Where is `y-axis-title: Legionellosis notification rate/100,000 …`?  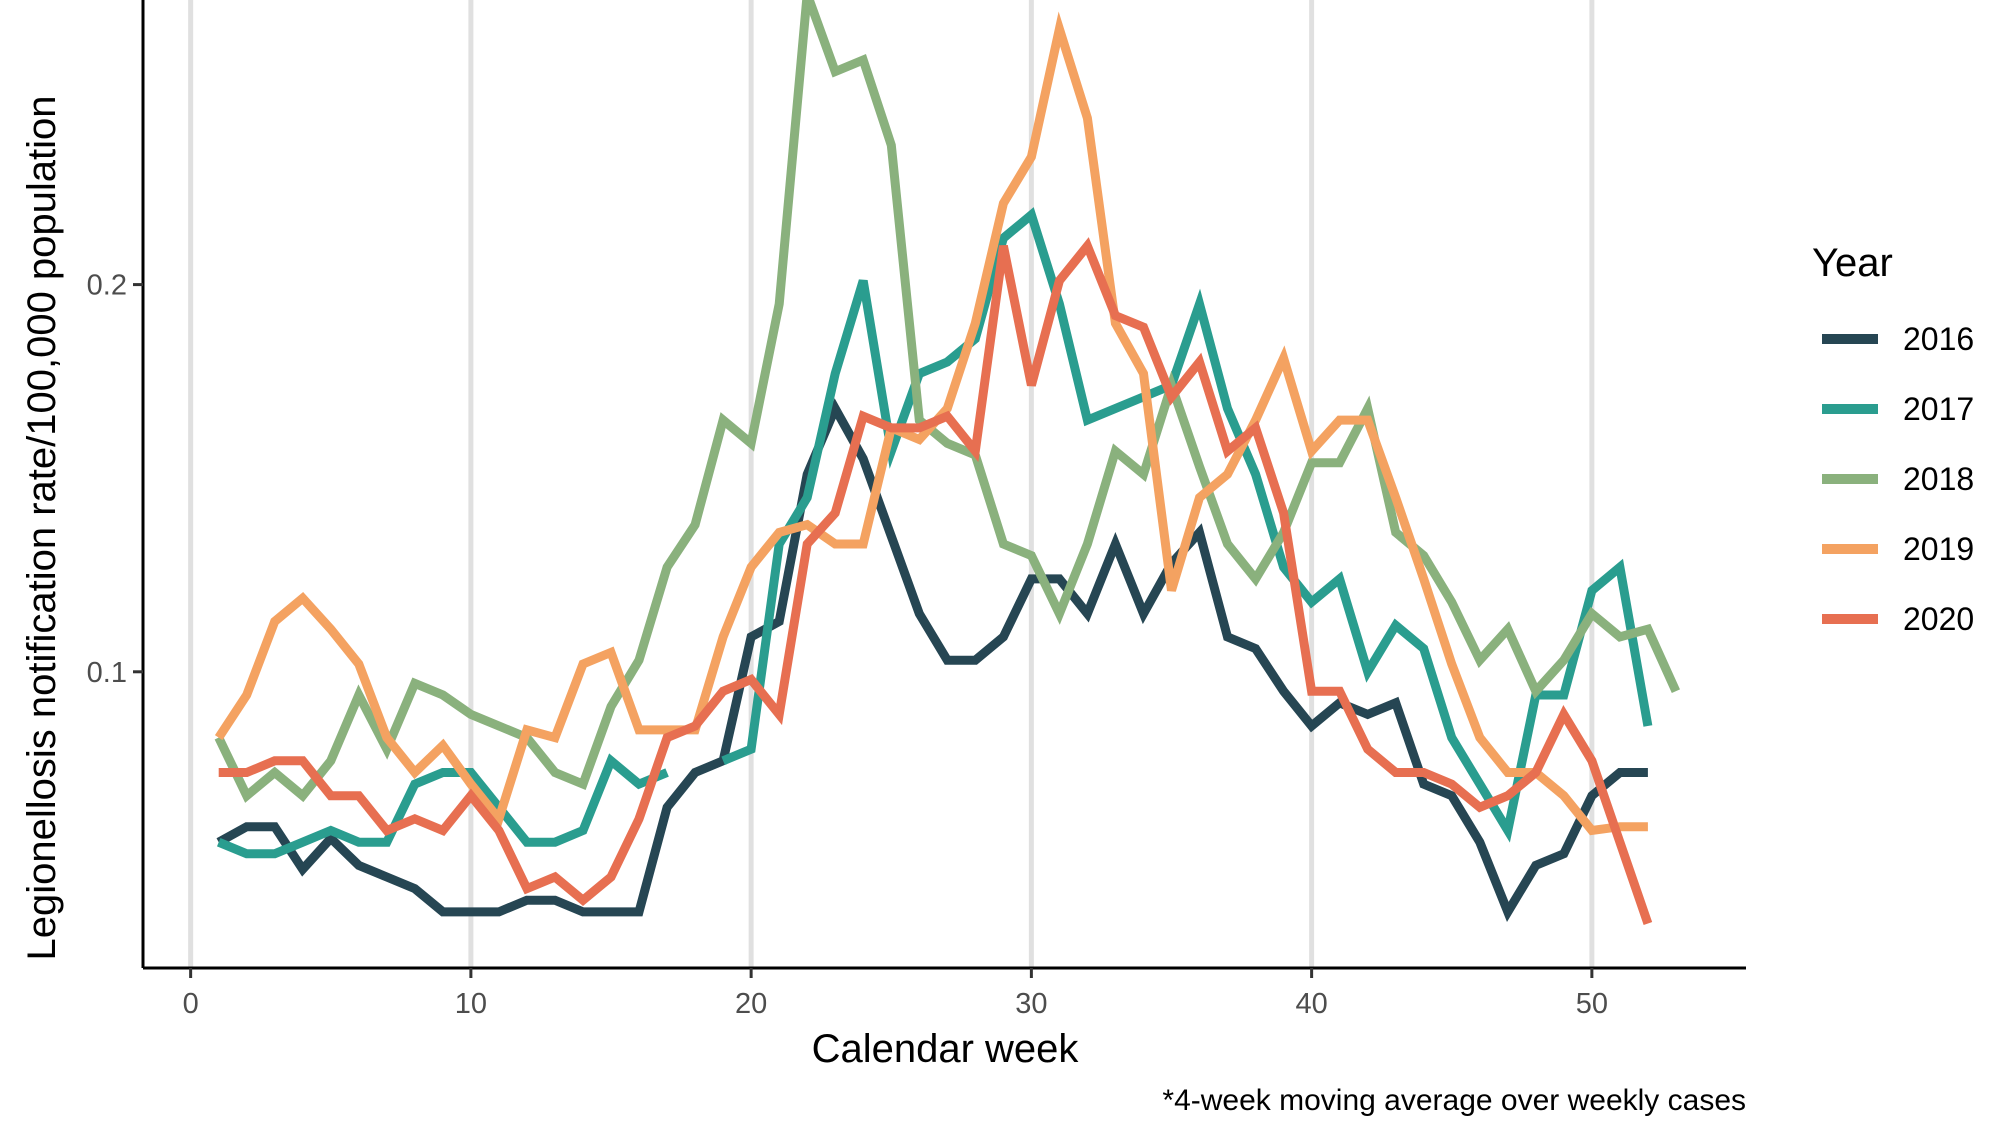 y-axis-title: Legionellosis notification rate/100,000 … is located at coordinates (42, 527).